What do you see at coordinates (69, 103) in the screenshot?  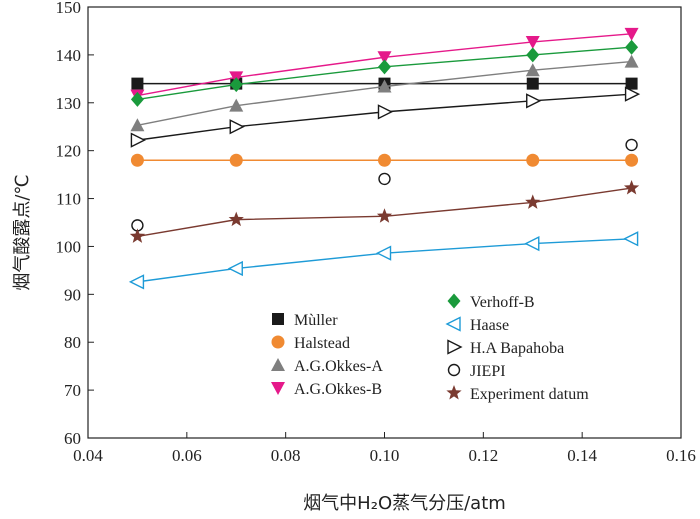 I see `y-tick-label: 130` at bounding box center [69, 103].